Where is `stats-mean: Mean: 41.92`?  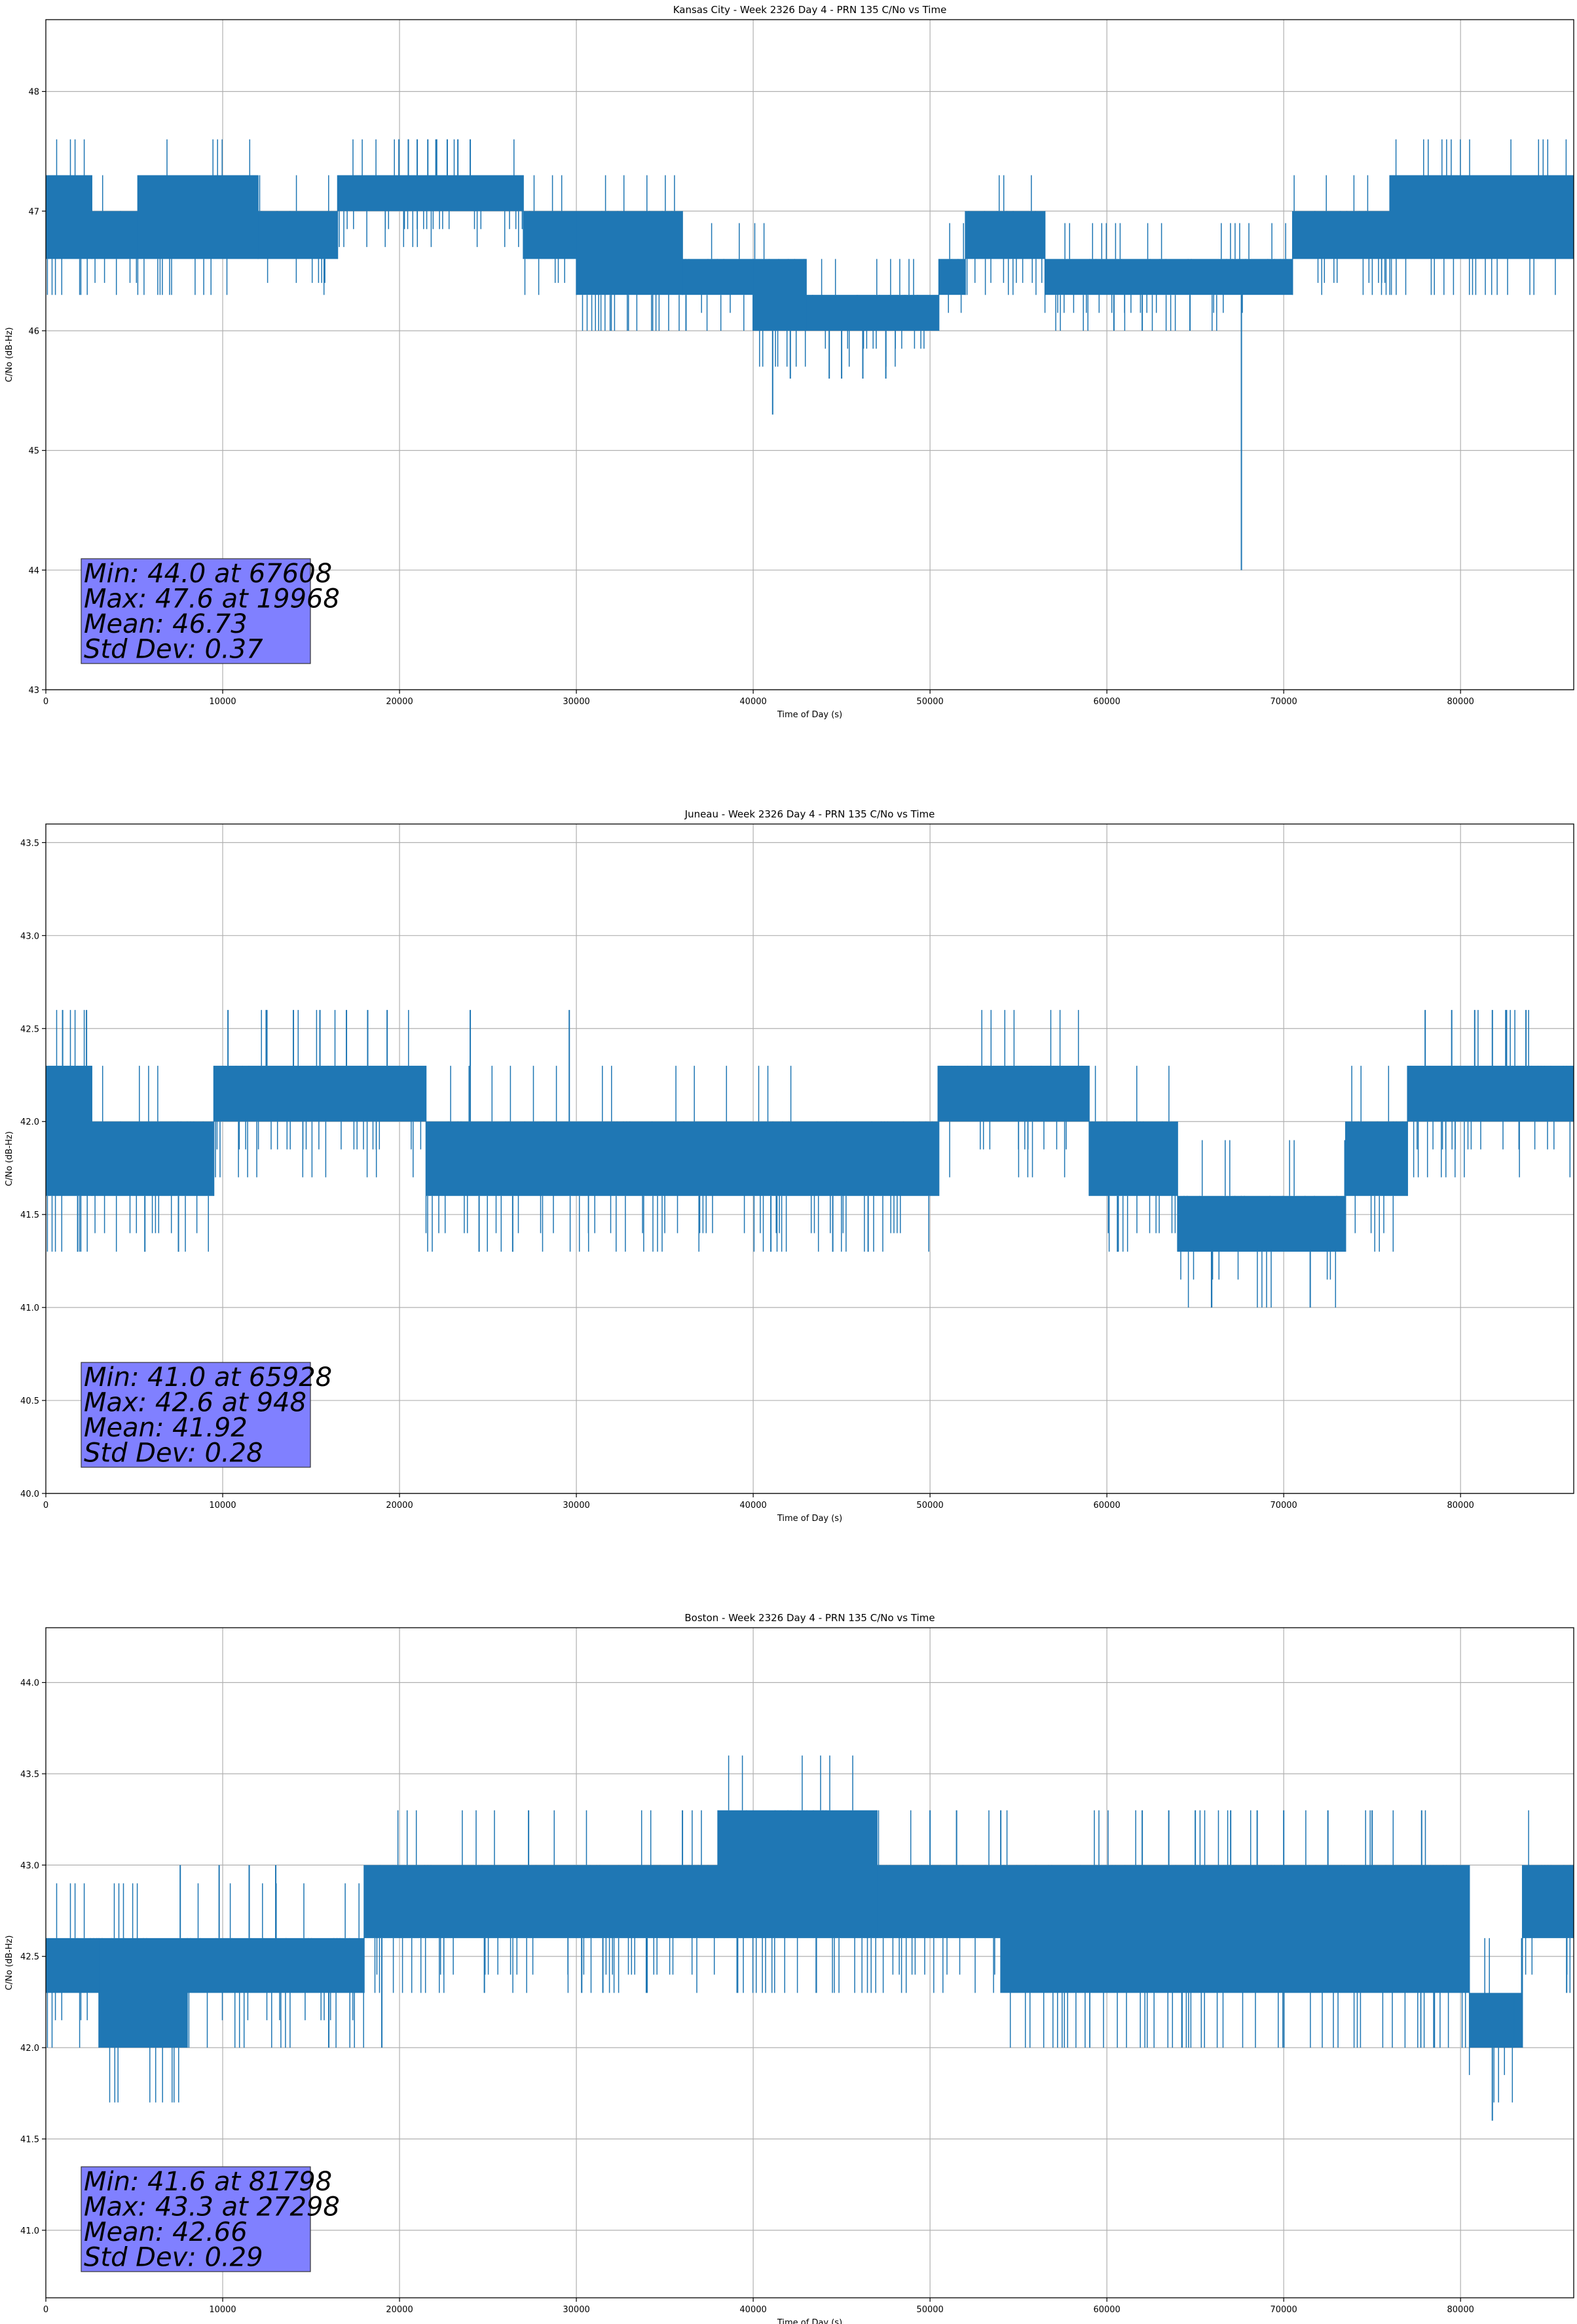
stats-mean: Mean: 41.92 is located at coordinates (166, 1428).